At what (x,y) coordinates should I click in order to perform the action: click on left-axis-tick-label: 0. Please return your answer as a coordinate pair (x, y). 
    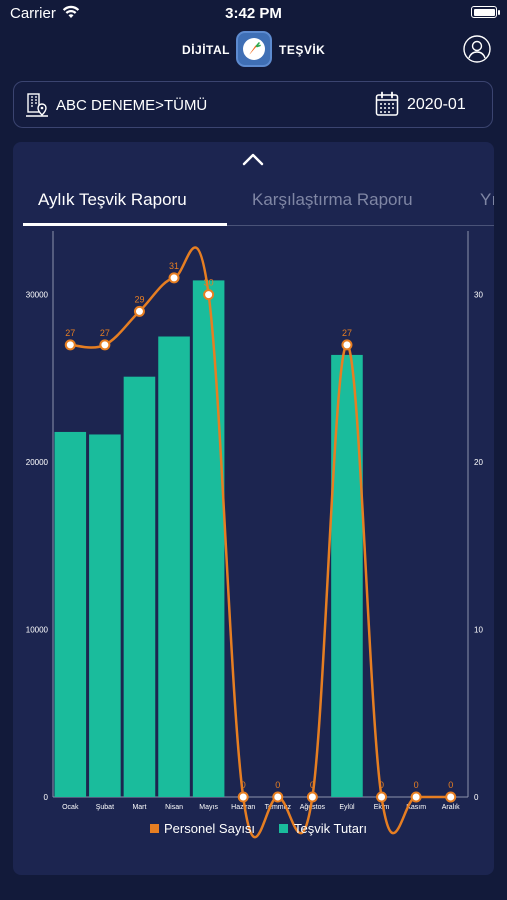
    Looking at the image, I should click on (46, 797).